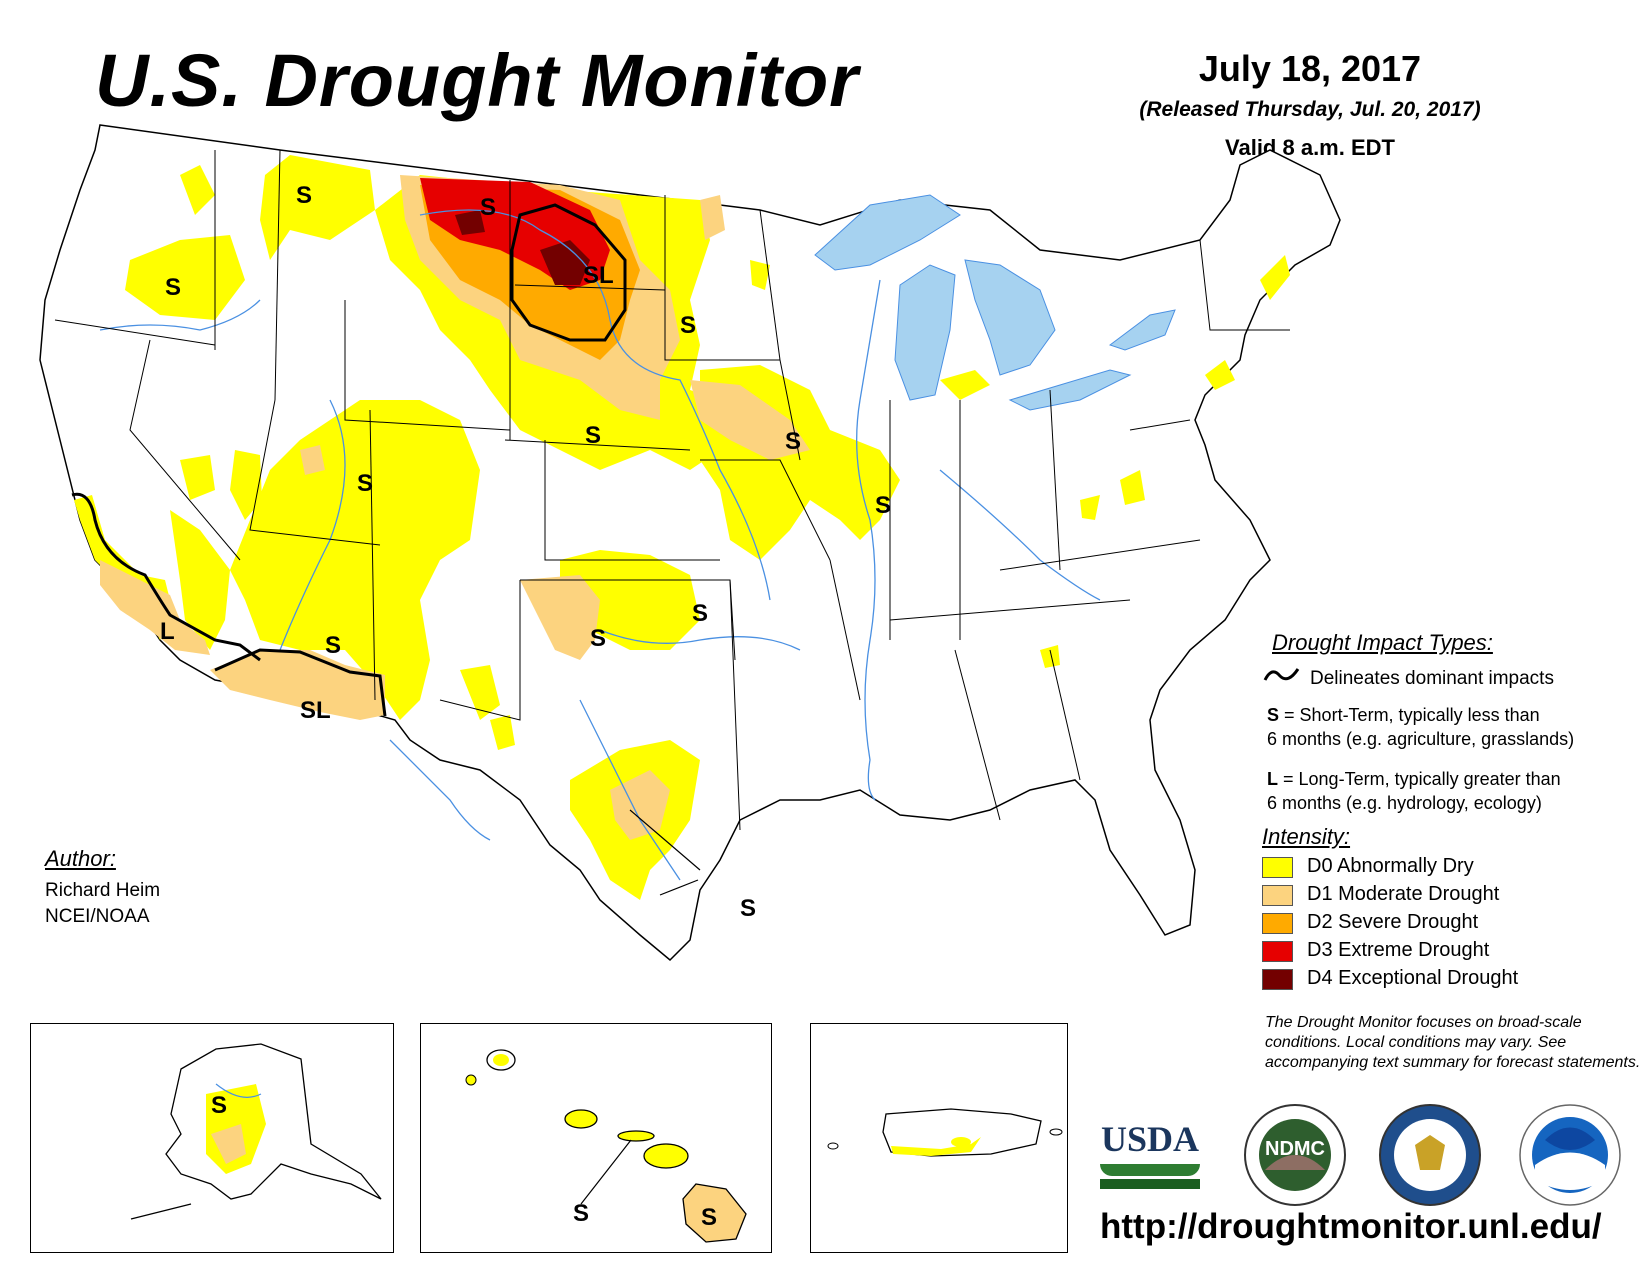 This screenshot has height=1275, width=1650. I want to click on alaska-inset: S, so click(212, 1138).